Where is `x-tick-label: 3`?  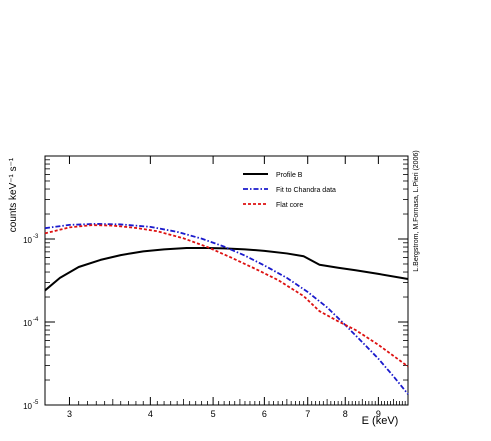
x-tick-label: 3 is located at coordinates (69, 414).